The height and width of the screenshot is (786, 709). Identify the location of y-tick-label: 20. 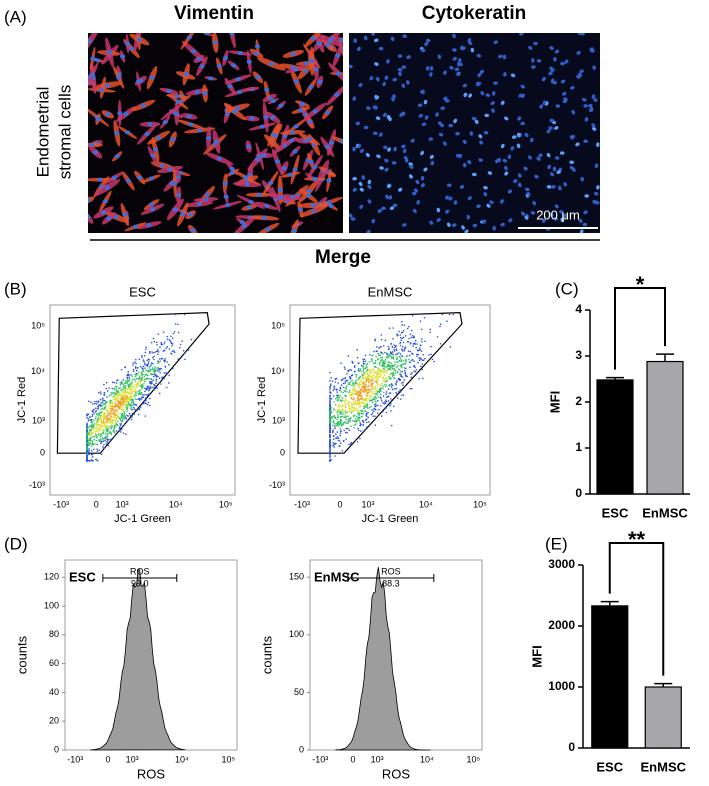
(54, 721).